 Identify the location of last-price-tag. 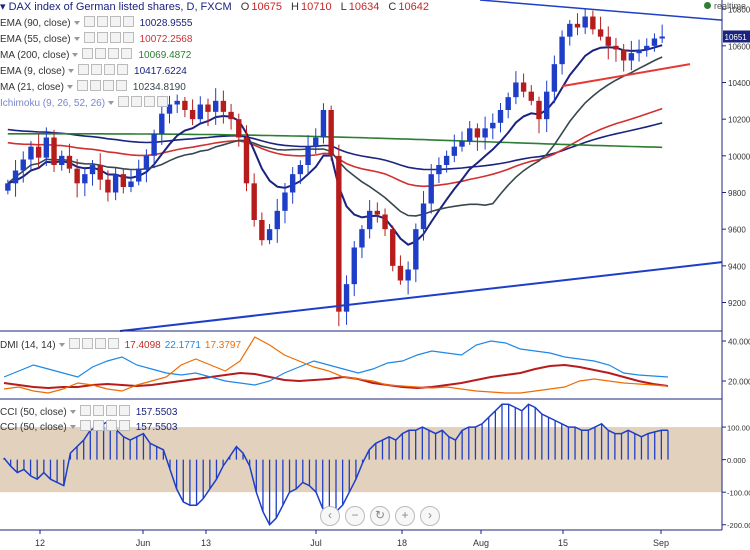
(736, 36).